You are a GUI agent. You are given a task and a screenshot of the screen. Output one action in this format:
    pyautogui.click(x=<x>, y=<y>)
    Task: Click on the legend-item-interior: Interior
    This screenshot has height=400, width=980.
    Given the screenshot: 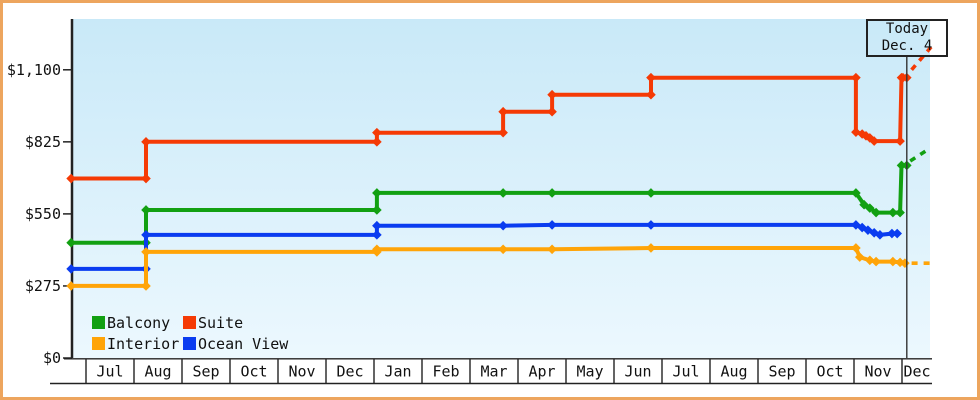 What is the action you would take?
    pyautogui.click(x=137, y=343)
    